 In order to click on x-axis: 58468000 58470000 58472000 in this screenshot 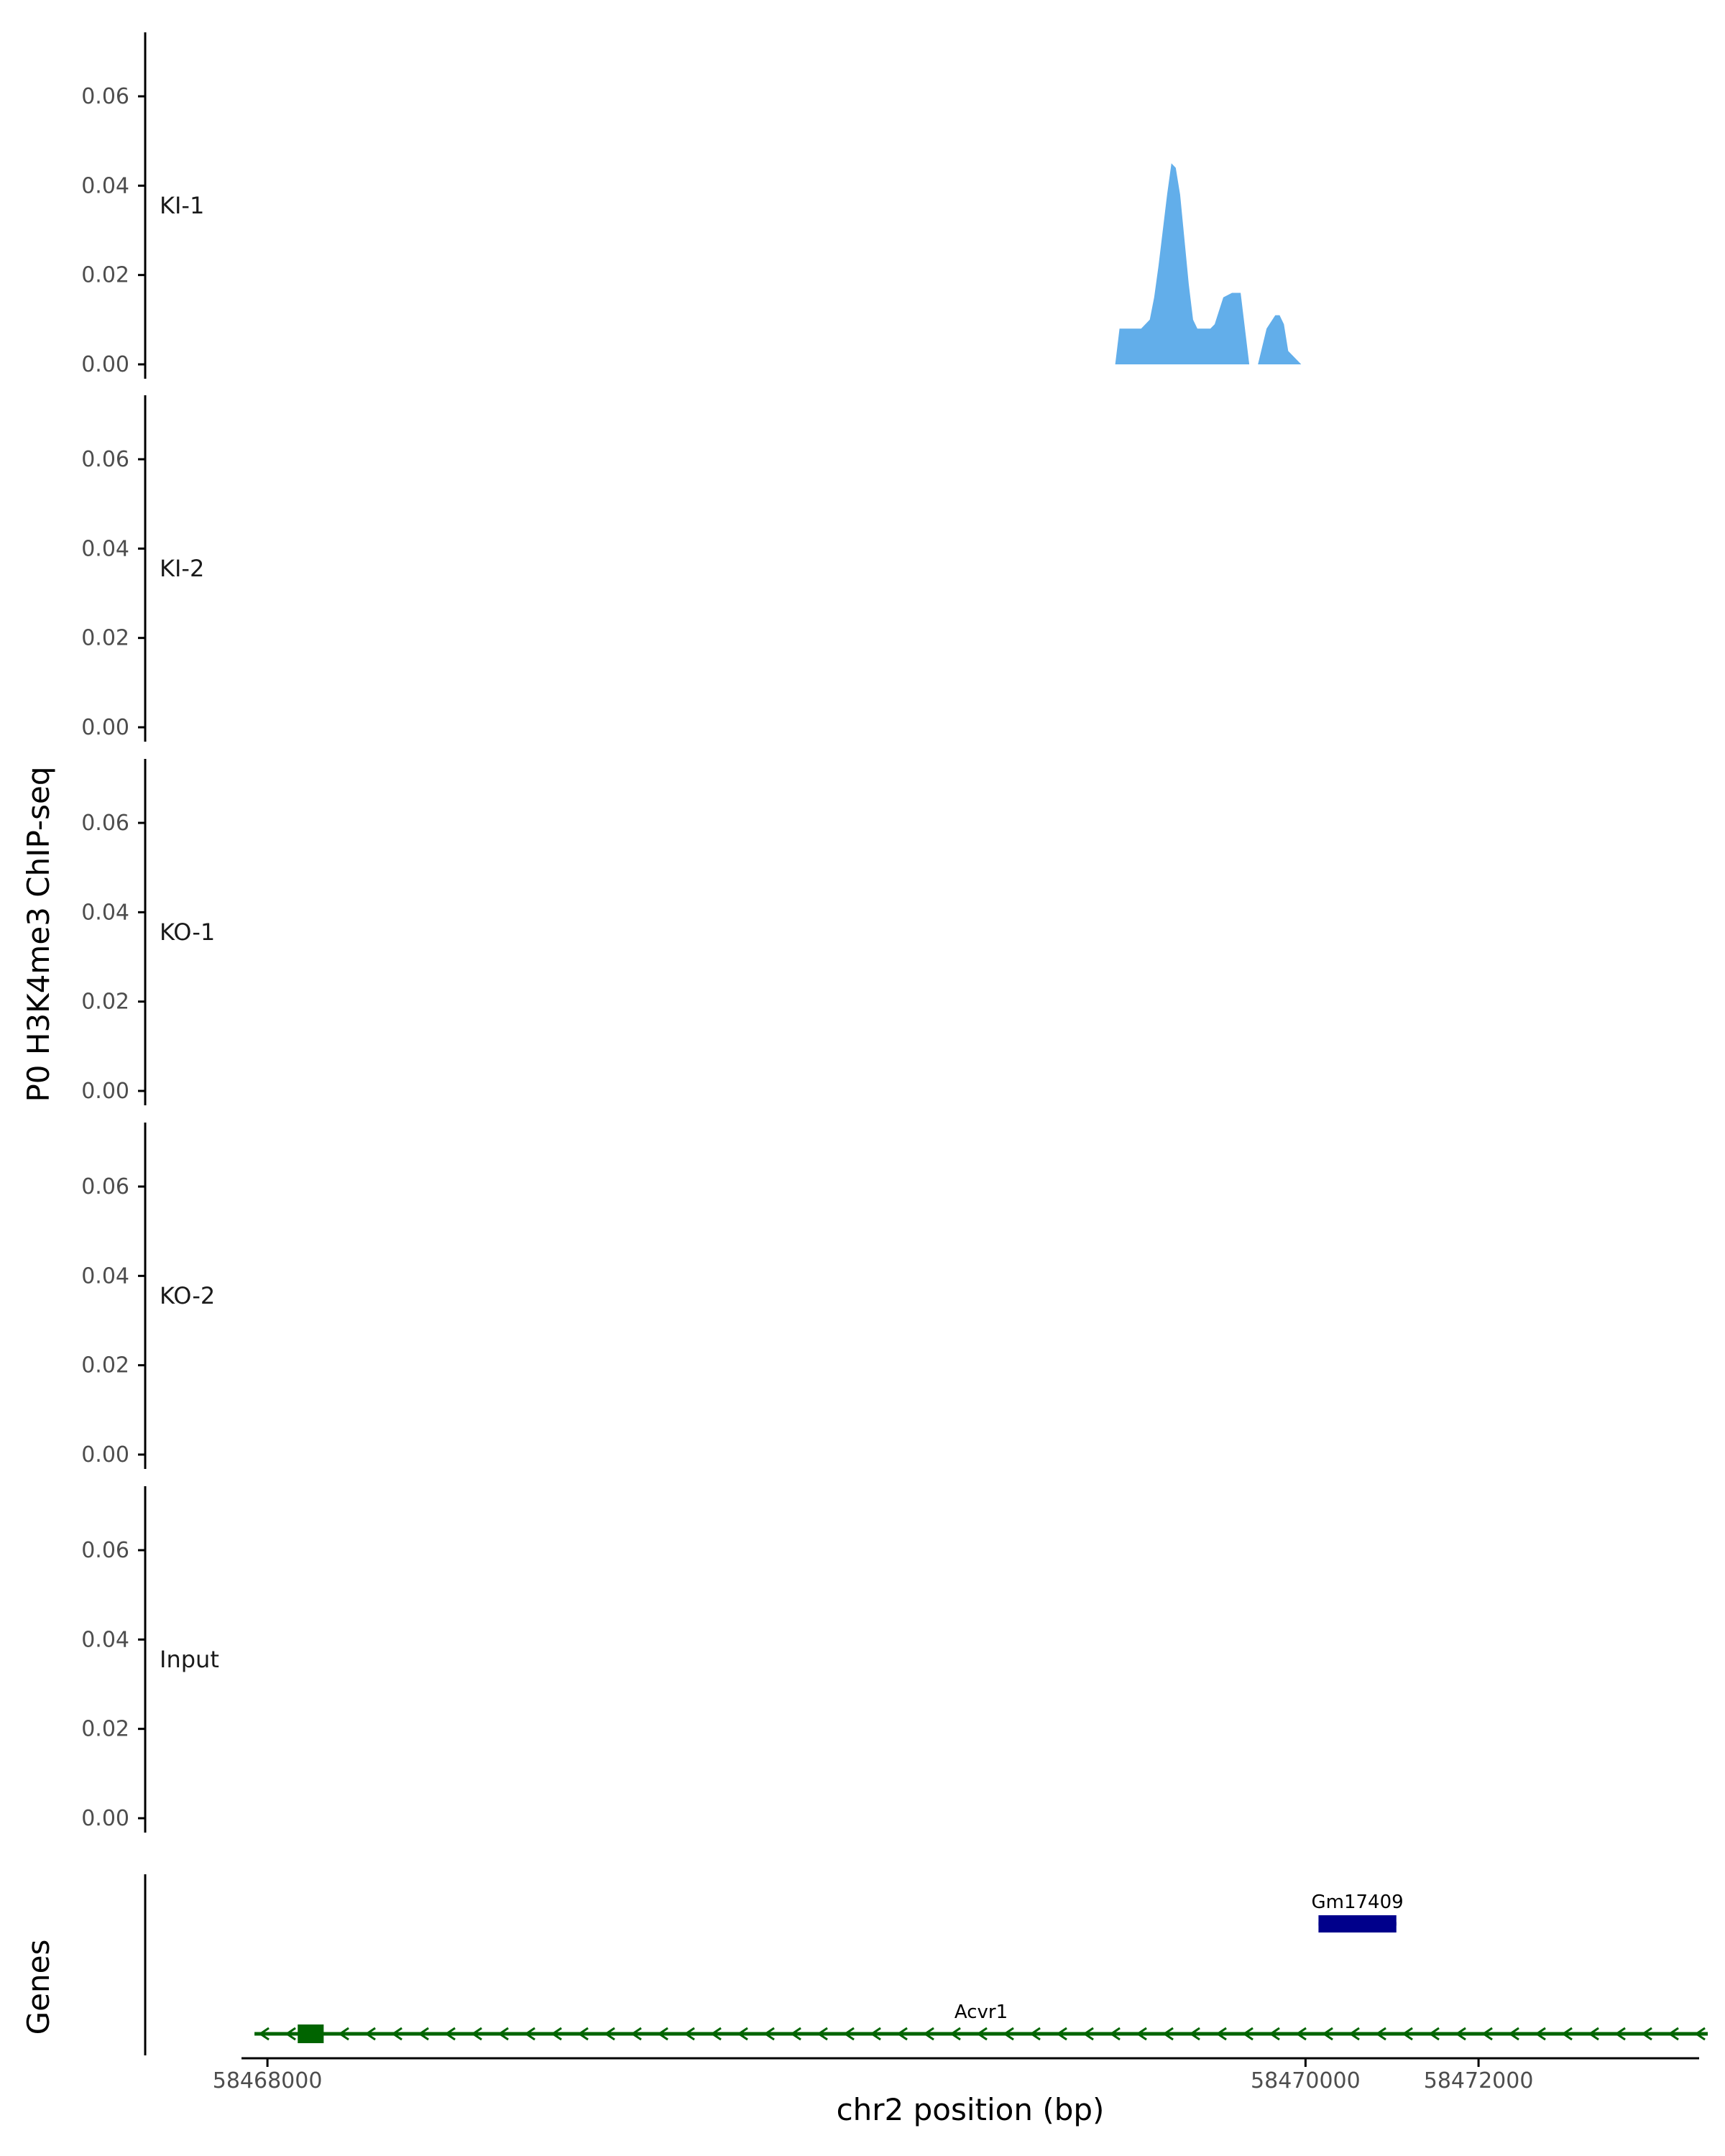, I will do `click(956, 2075)`.